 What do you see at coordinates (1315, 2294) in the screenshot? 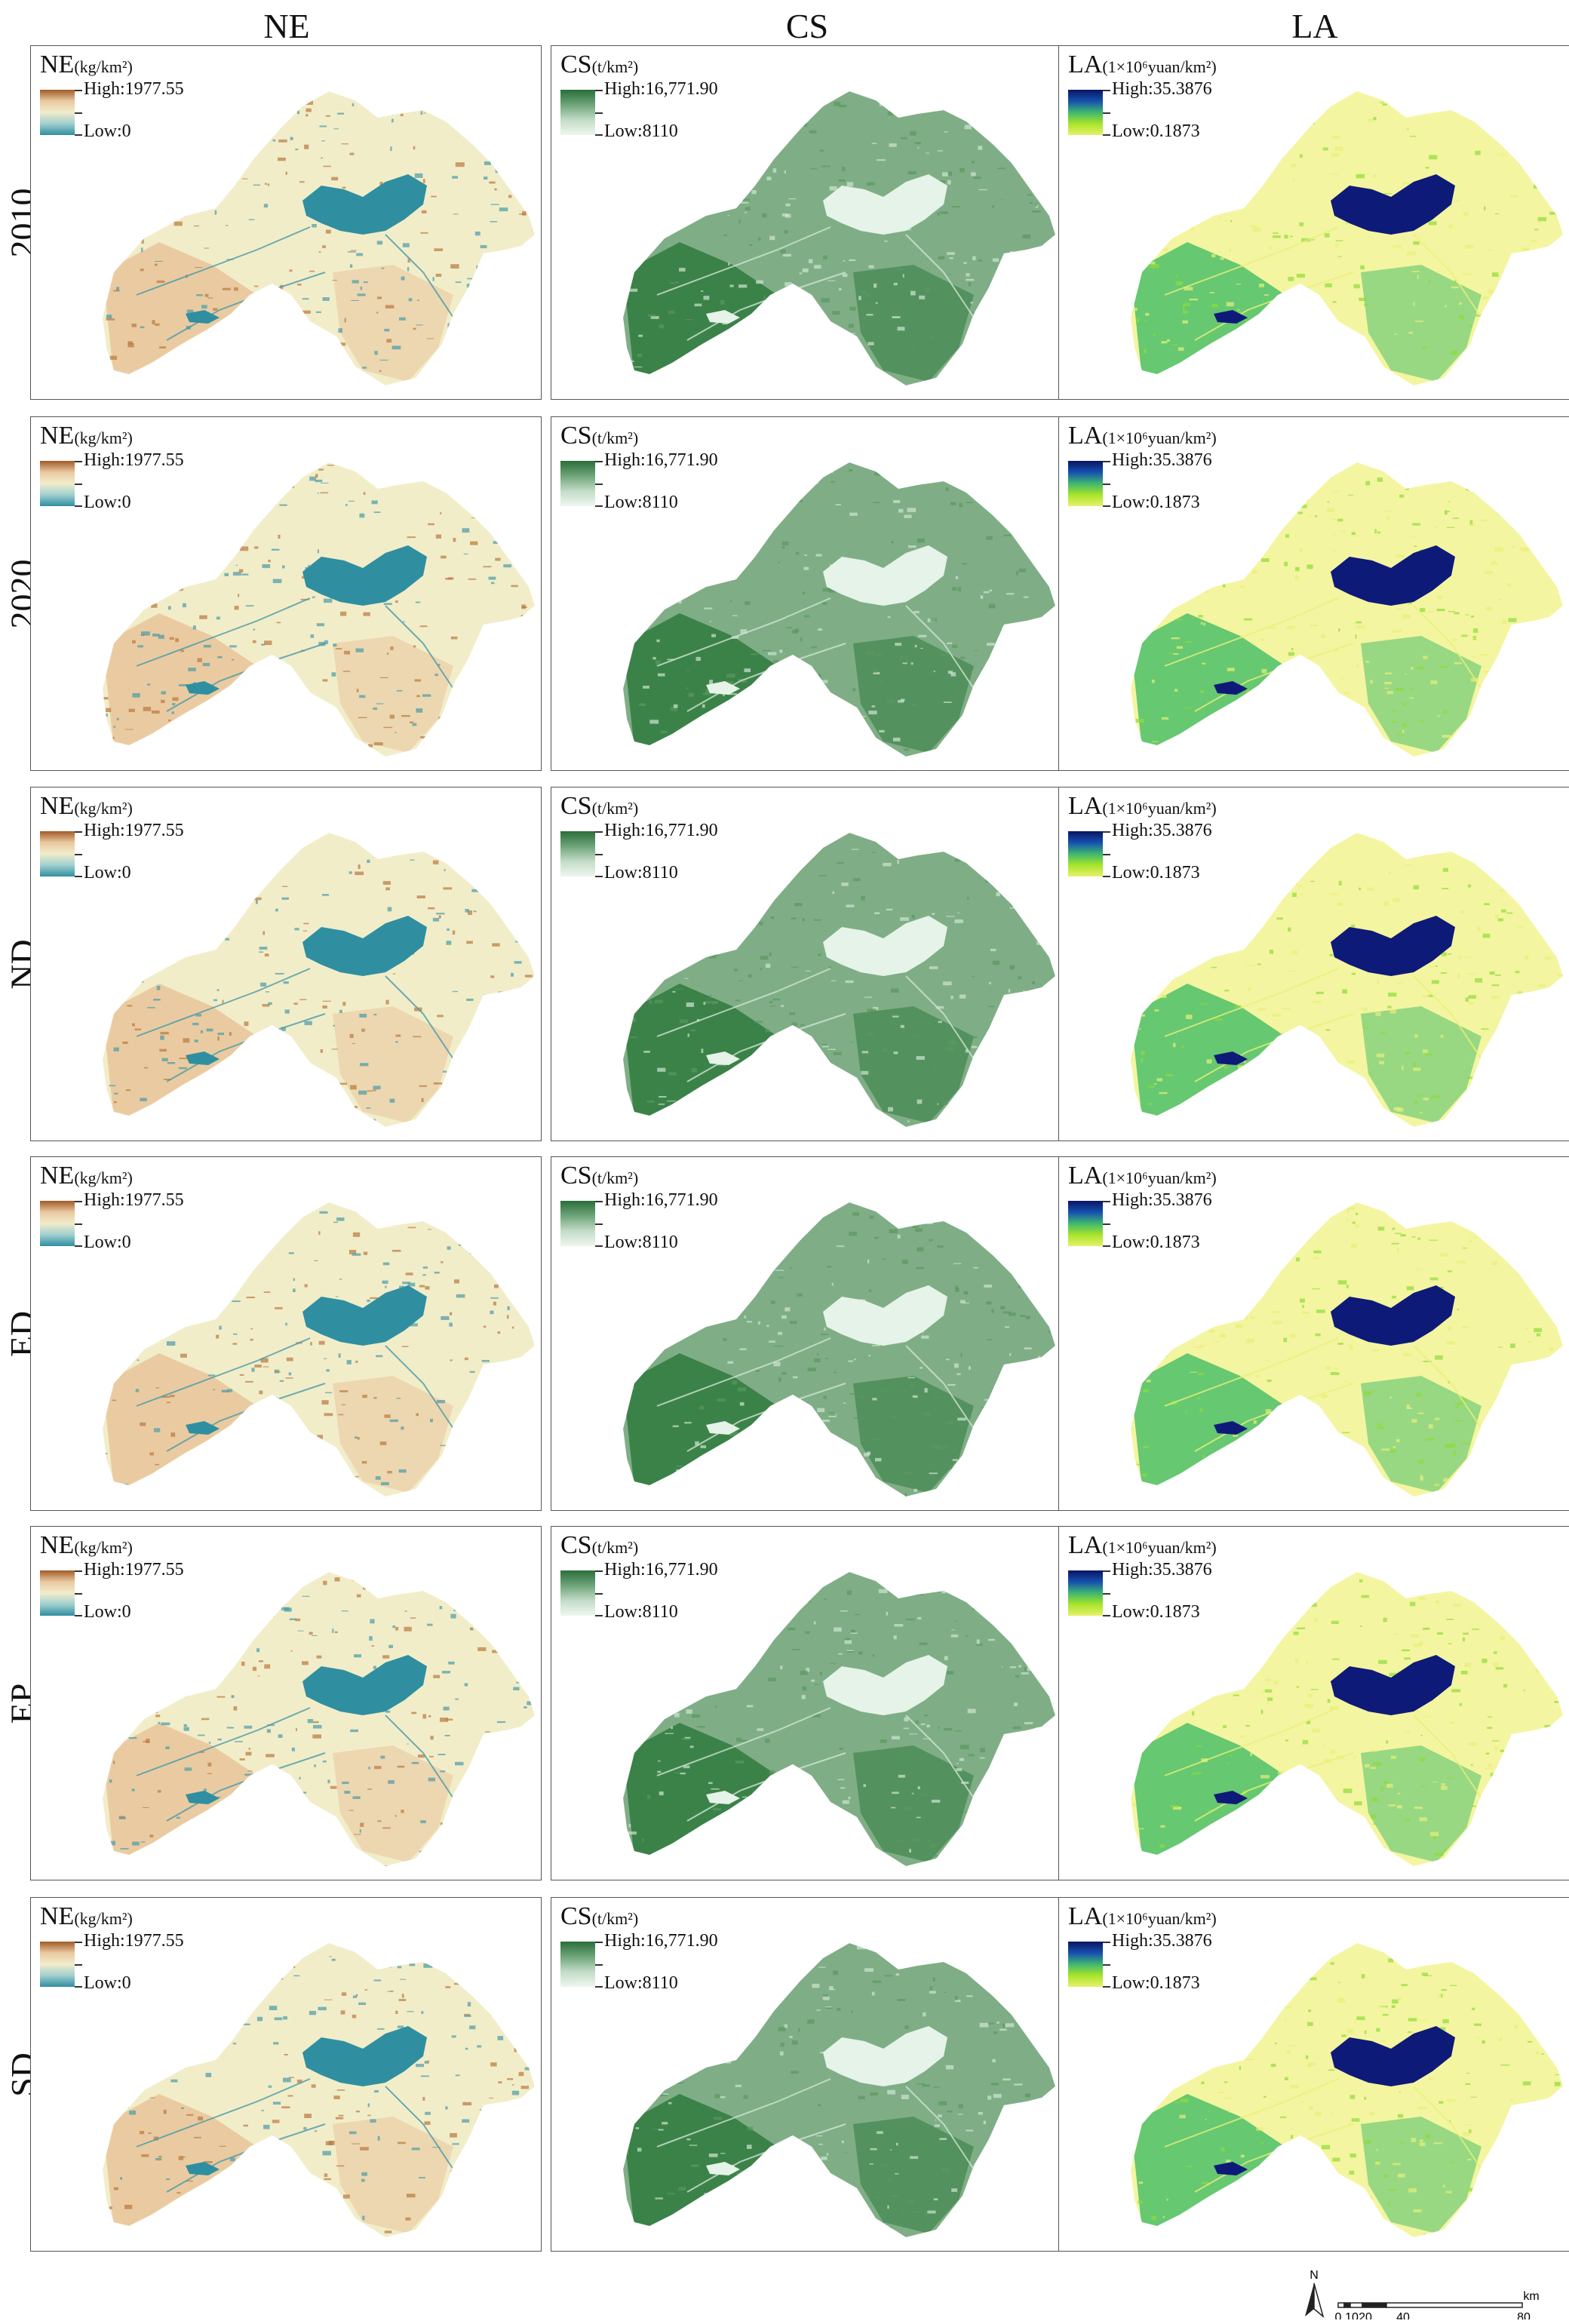
I see `north-arrow-icon: N` at bounding box center [1315, 2294].